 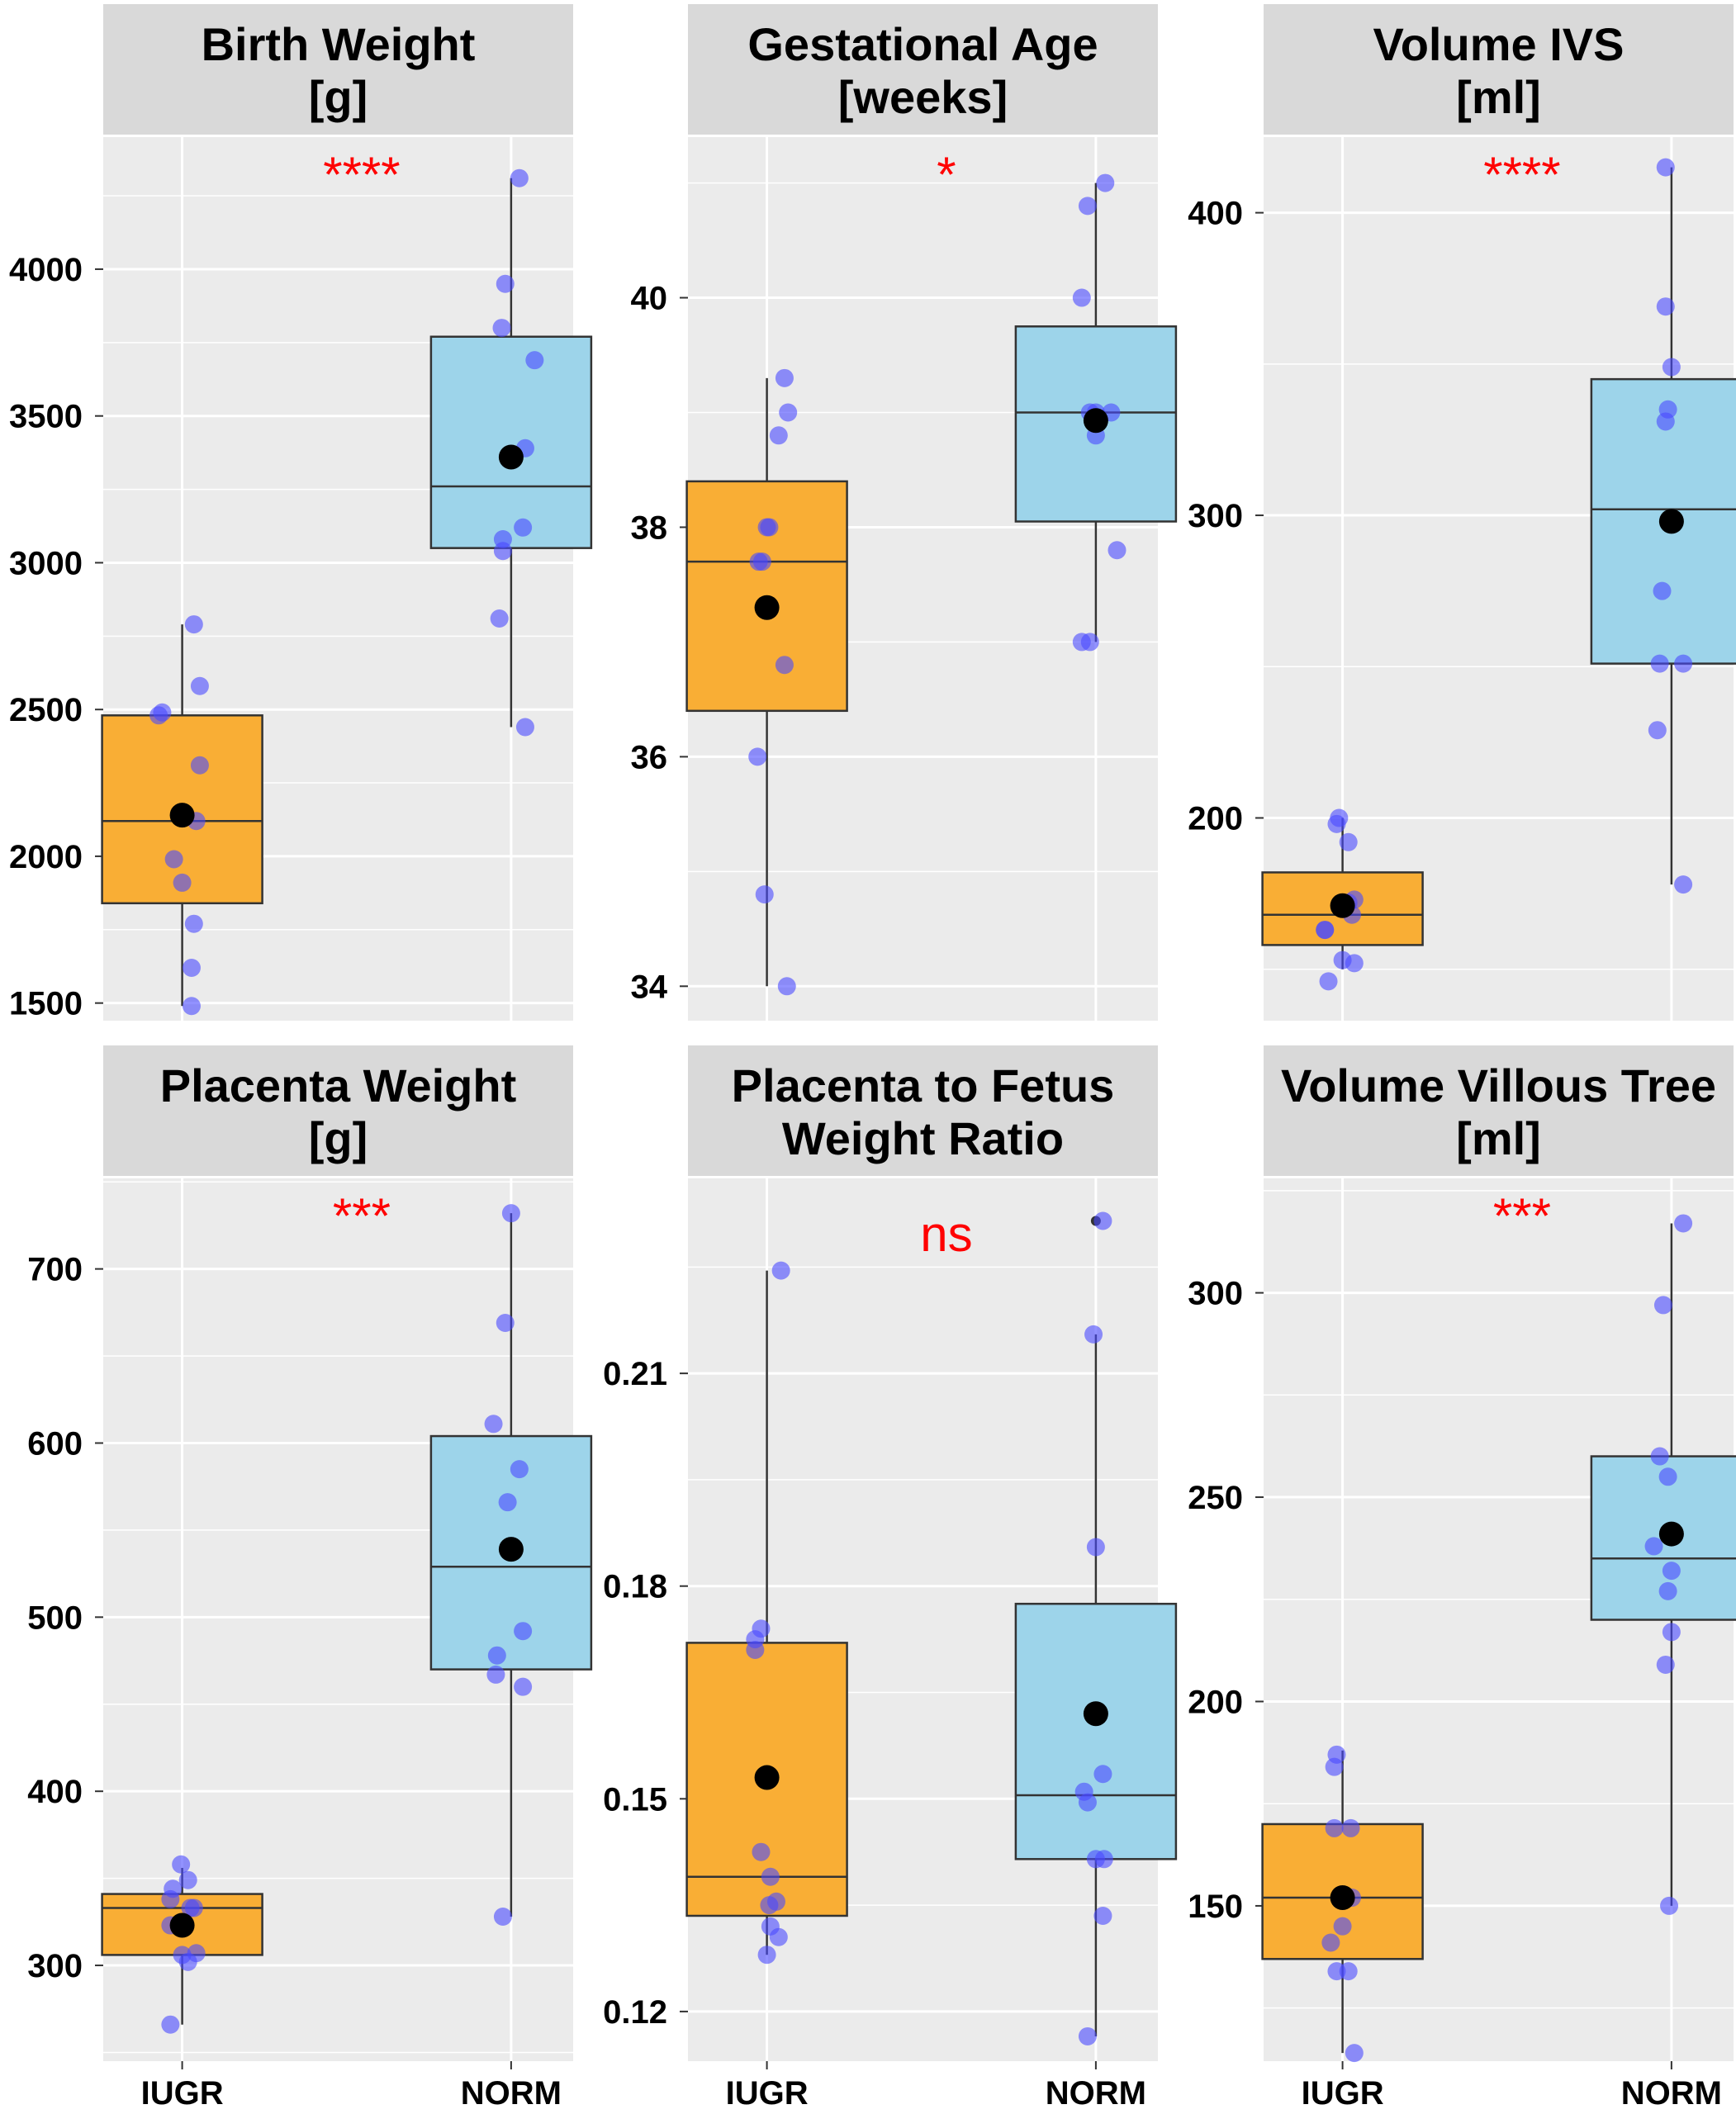 What do you see at coordinates (1498, 1085) in the screenshot?
I see `strip-title: Volume Villous Tree` at bounding box center [1498, 1085].